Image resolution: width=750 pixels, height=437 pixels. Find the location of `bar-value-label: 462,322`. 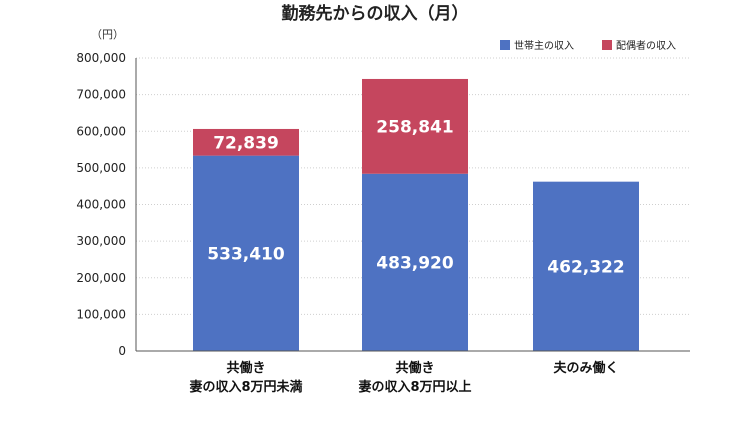

bar-value-label: 462,322 is located at coordinates (585, 267).